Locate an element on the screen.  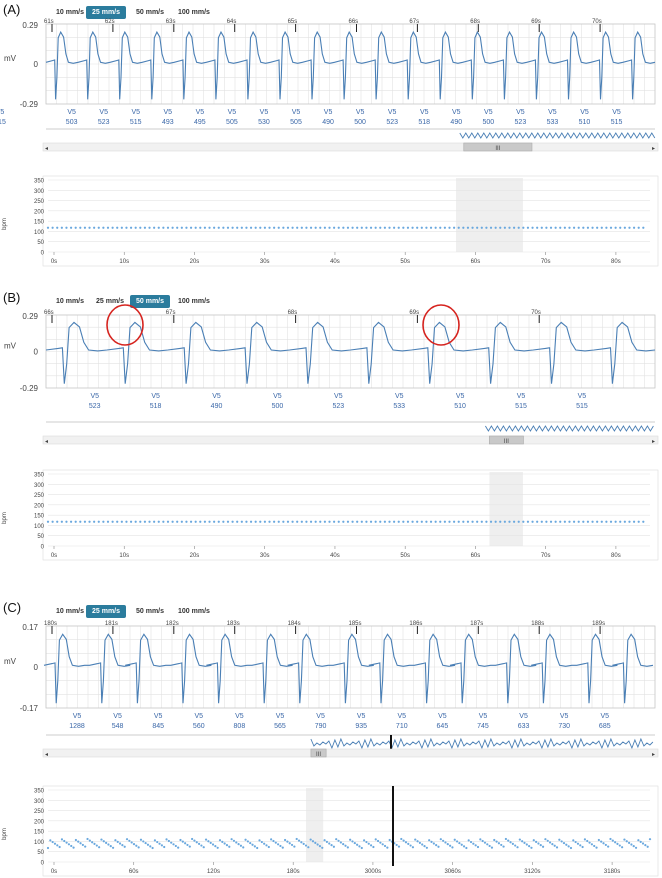
y-axis-label: mV is located at coordinates (10, 661).